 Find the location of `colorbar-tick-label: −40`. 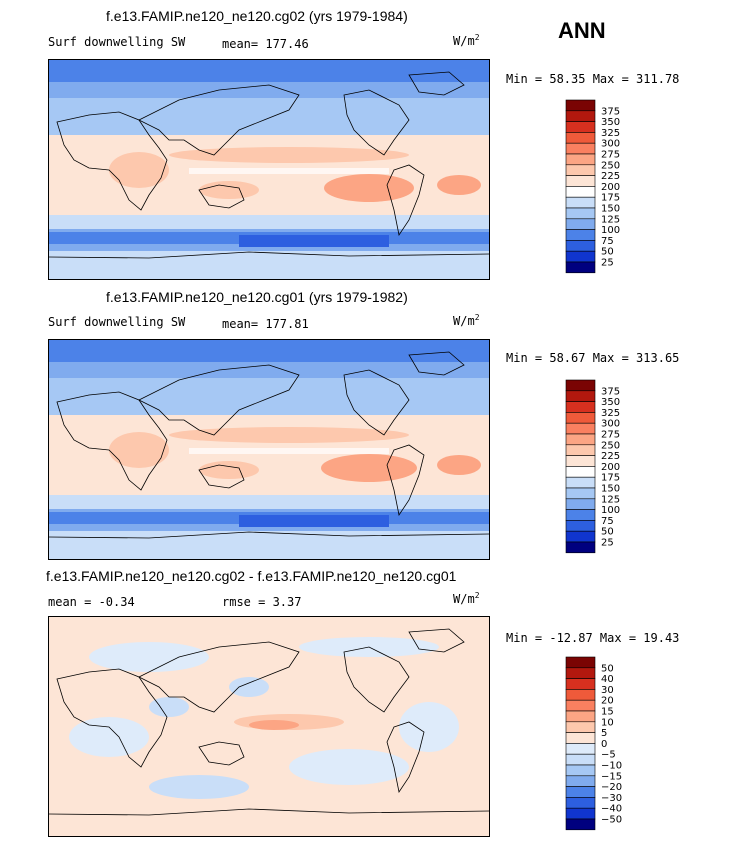

colorbar-tick-label: −40 is located at coordinates (611, 809).